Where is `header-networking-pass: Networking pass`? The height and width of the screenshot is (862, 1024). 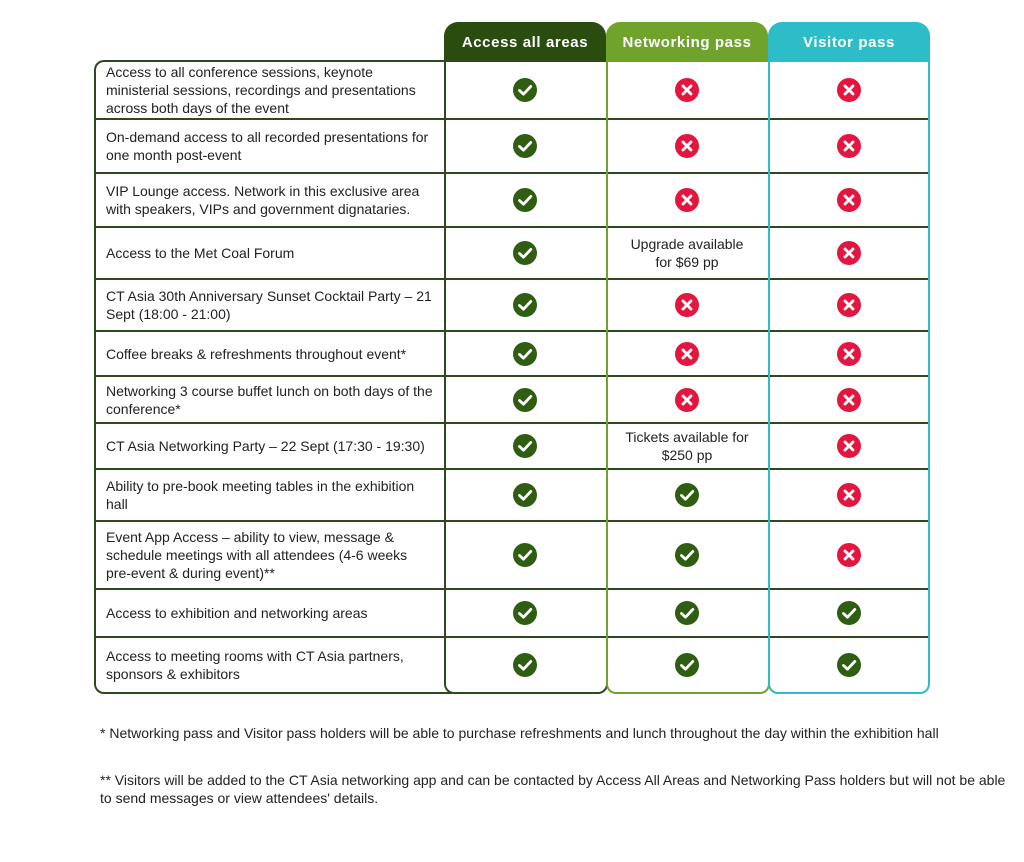
header-networking-pass: Networking pass is located at coordinates (687, 42).